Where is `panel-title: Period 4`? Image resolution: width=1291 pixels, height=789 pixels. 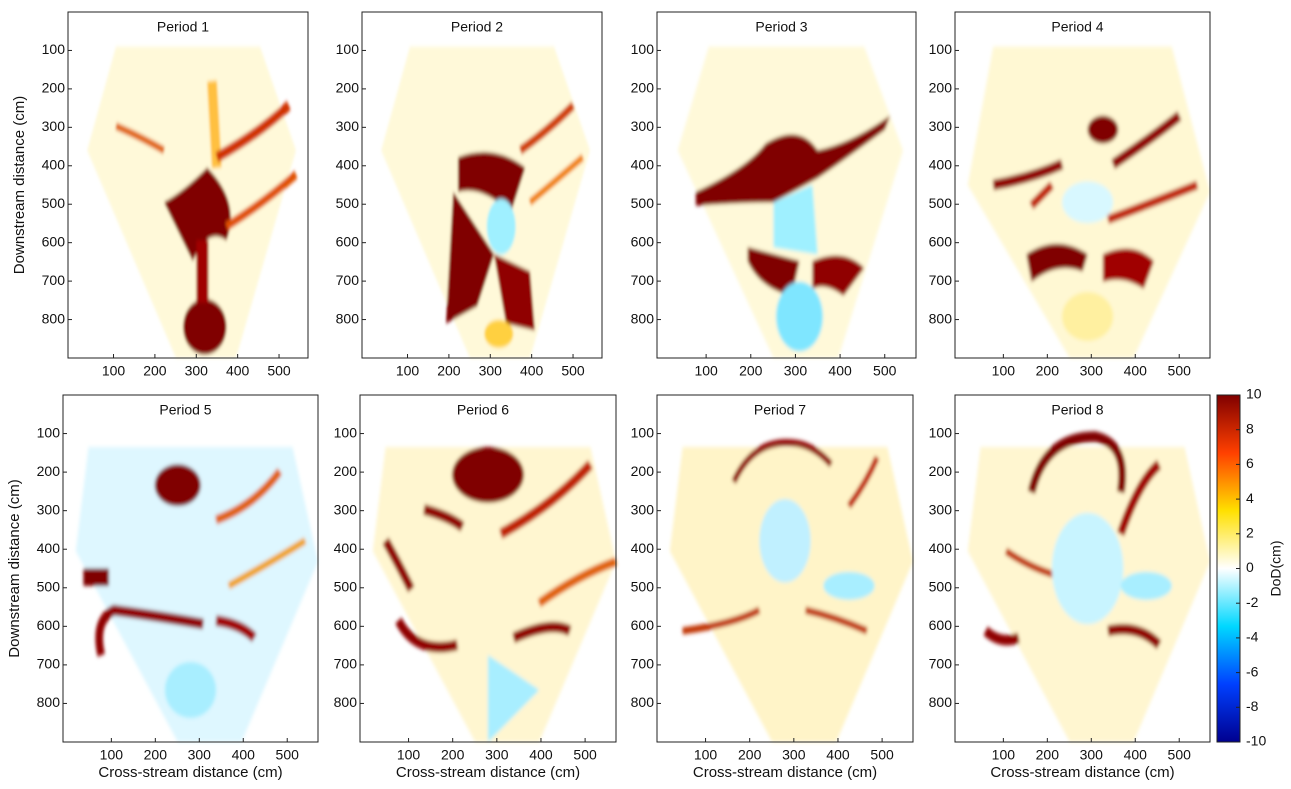 panel-title: Period 4 is located at coordinates (1077, 27).